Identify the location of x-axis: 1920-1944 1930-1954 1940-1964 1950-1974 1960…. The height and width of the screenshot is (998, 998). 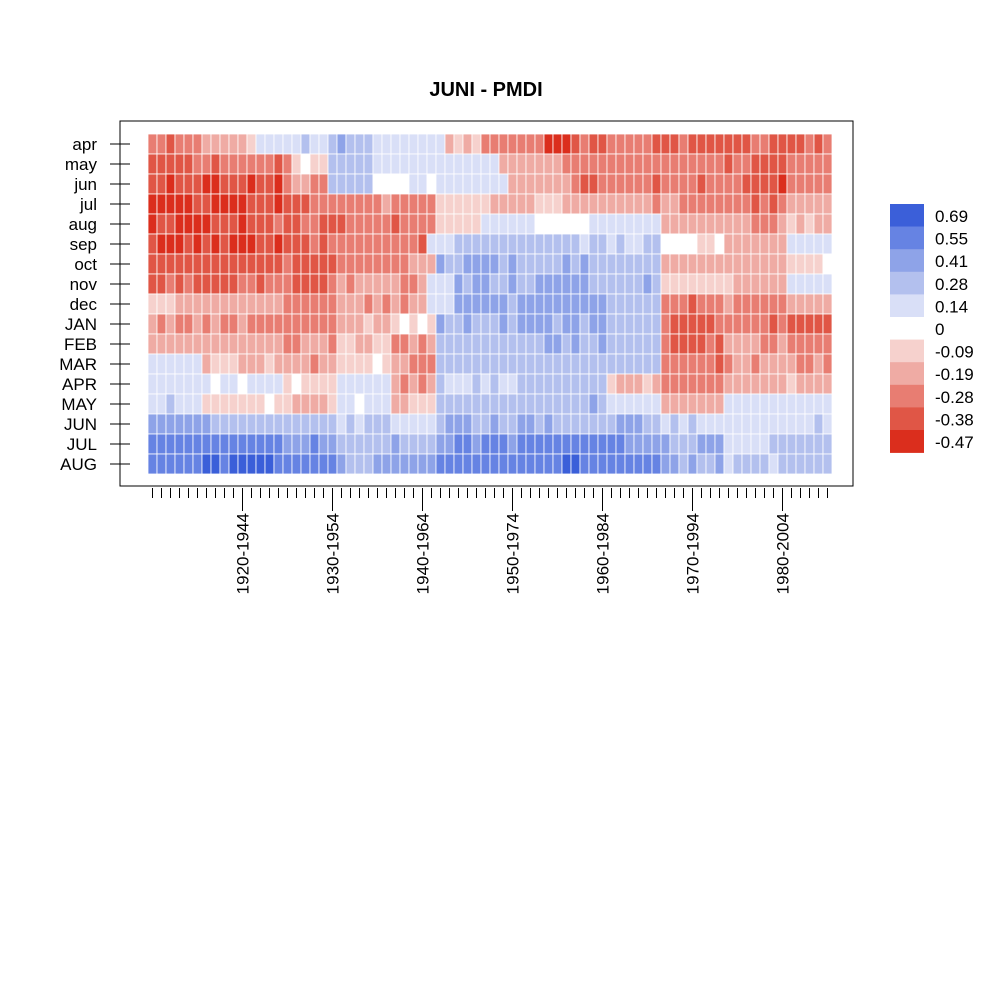
(490, 541).